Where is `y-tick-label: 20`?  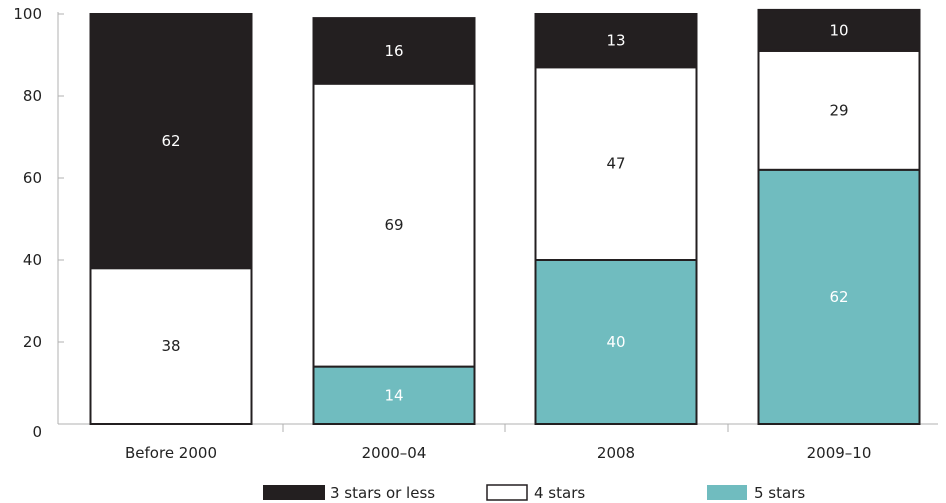 y-tick-label: 20 is located at coordinates (32, 342).